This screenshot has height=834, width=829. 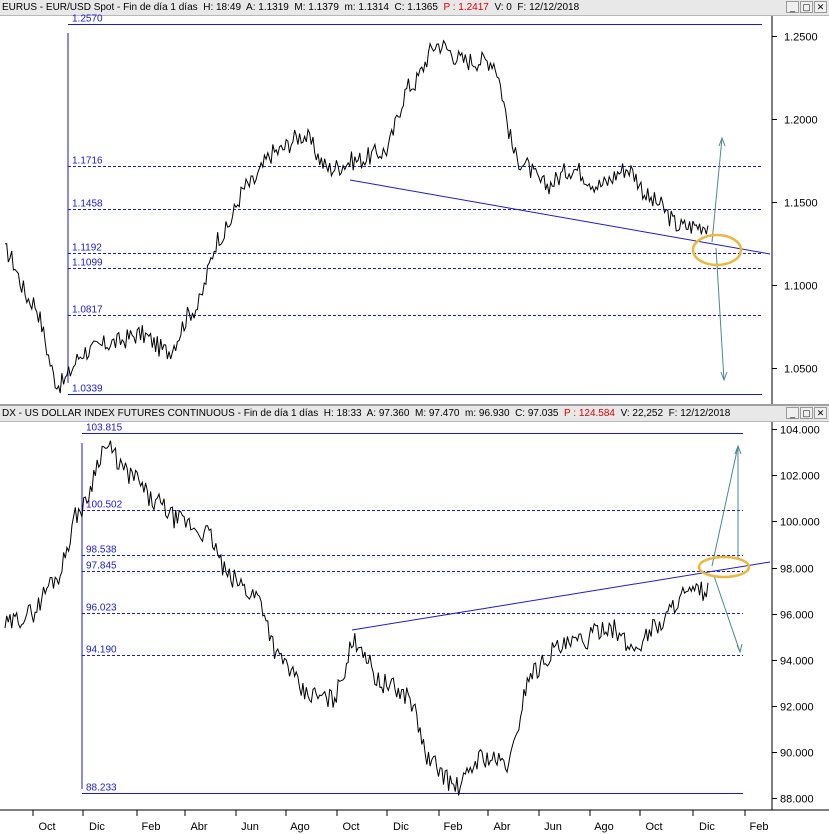 What do you see at coordinates (80, 7) in the screenshot?
I see `instrument-name: EUR/USD Spot` at bounding box center [80, 7].